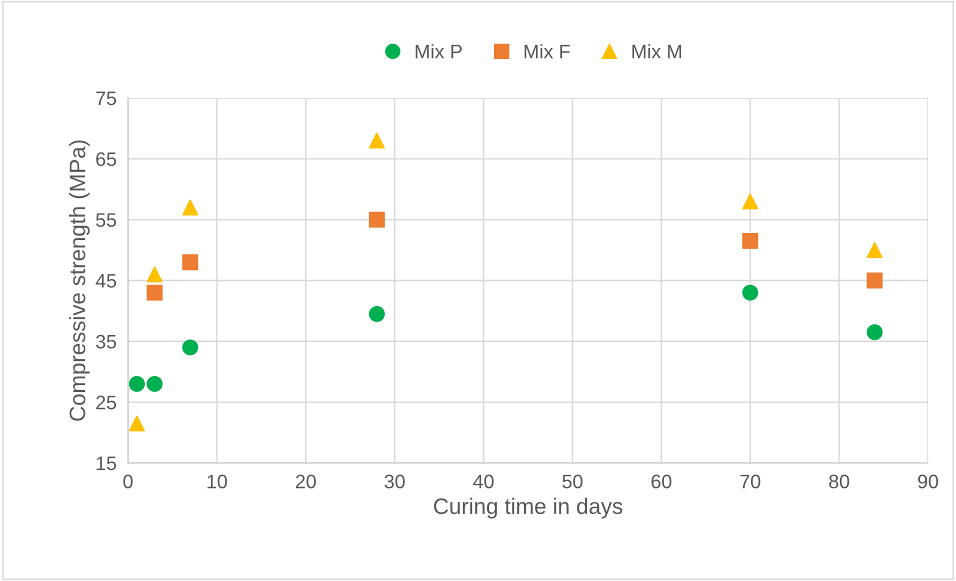 Image resolution: width=956 pixels, height=581 pixels. Describe the element at coordinates (106, 220) in the screenshot. I see `y-tick-label: 55` at that location.